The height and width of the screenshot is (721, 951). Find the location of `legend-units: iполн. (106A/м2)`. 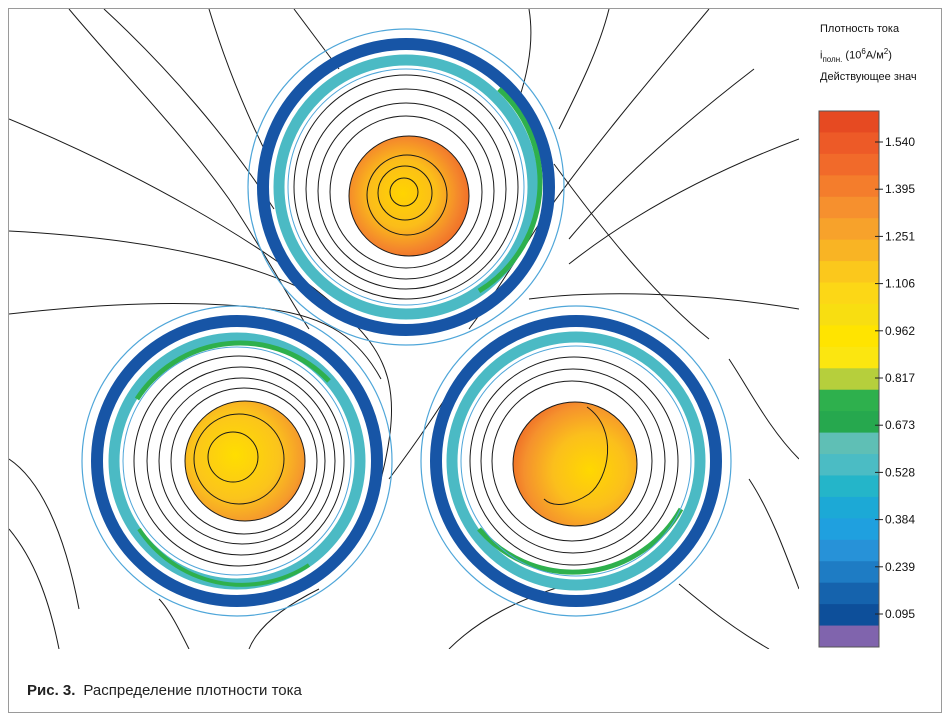

legend-units: iполн. (106A/м2) is located at coordinates (856, 55).